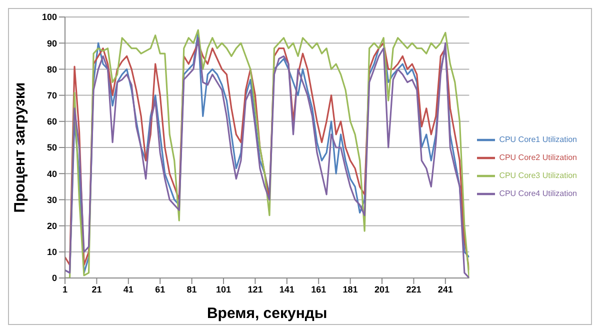  What do you see at coordinates (538, 139) in the screenshot?
I see `legend-label: CPU Core1 Utilization` at bounding box center [538, 139].